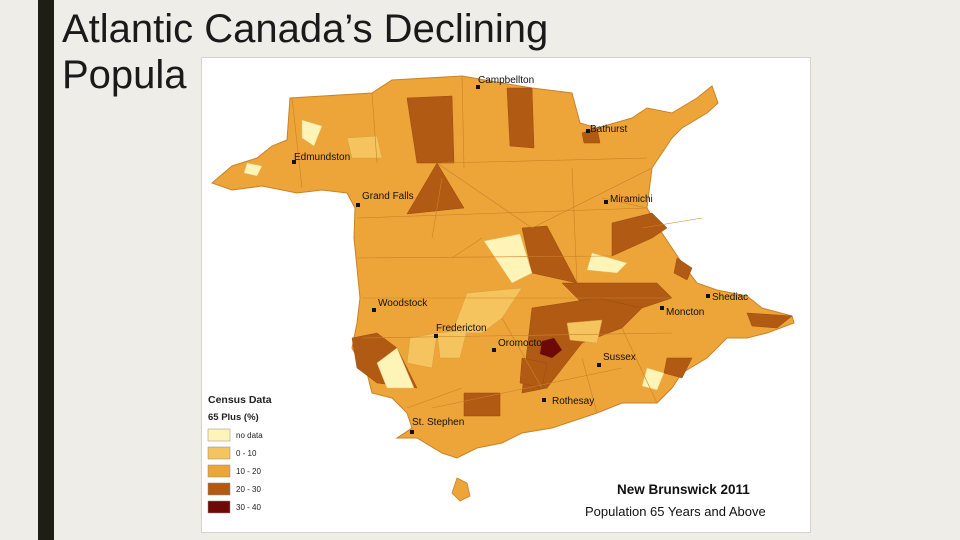 The image size is (960, 540). Describe the element at coordinates (608, 129) in the screenshot. I see `city-label-bathurst: Bathurst` at that location.